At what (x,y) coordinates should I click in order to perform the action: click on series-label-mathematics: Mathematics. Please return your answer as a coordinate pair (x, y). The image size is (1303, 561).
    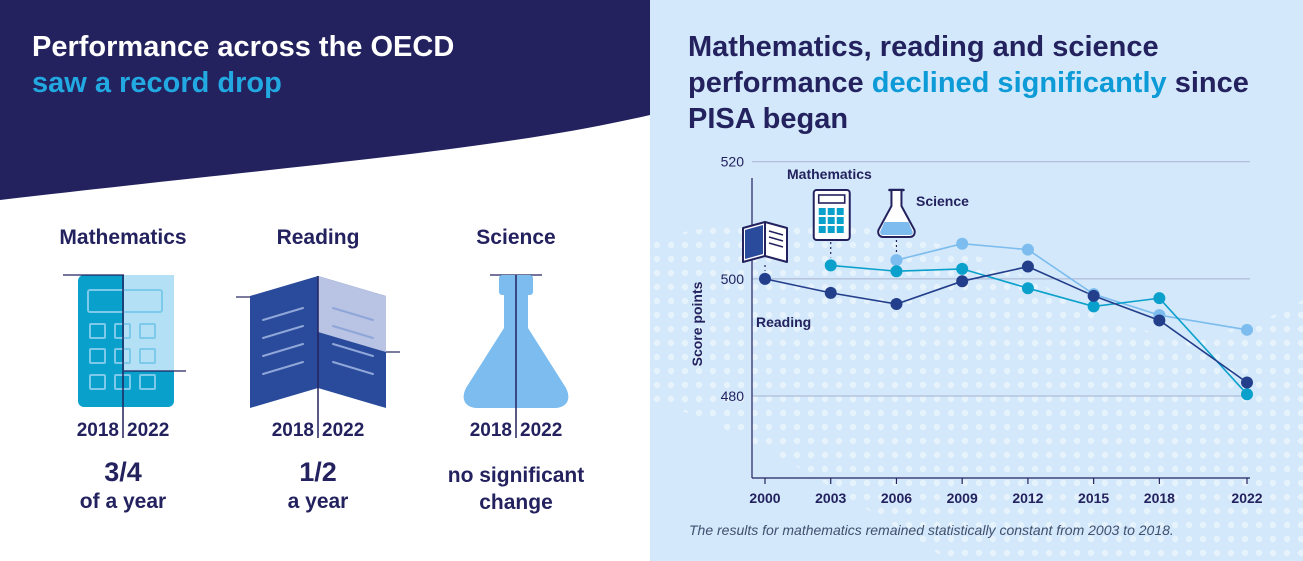
    Looking at the image, I should click on (829, 174).